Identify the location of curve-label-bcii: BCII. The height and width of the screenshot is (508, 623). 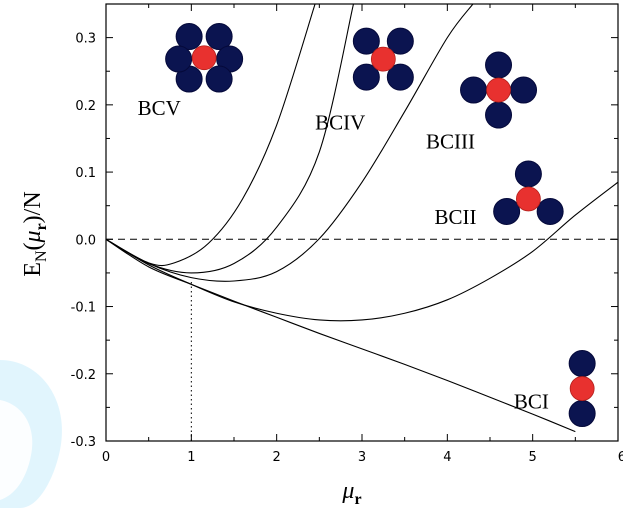
(456, 217).